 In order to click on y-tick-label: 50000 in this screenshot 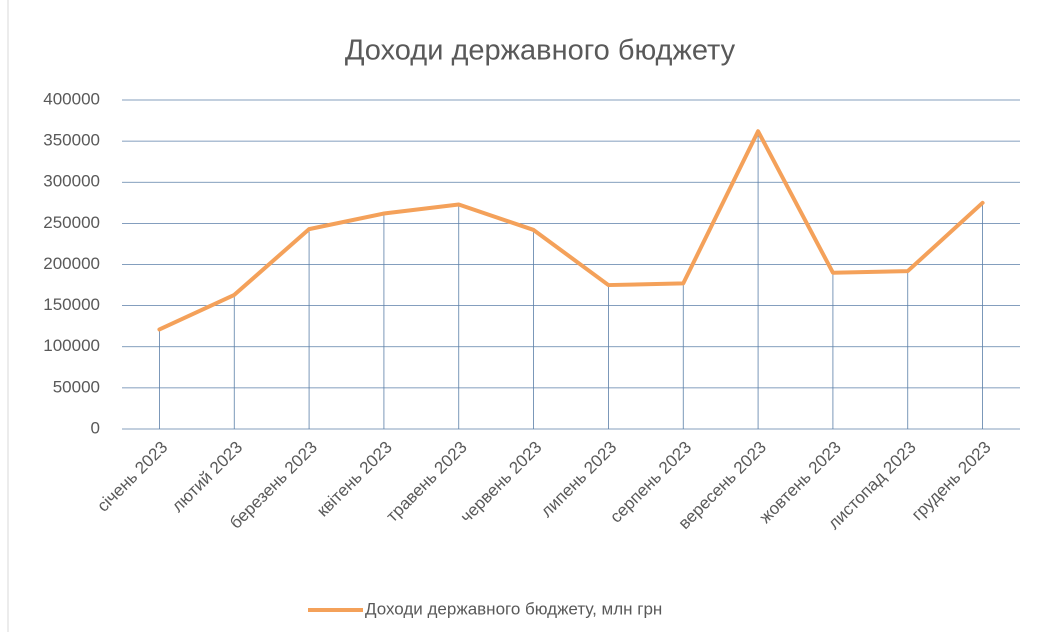, I will do `click(76, 386)`.